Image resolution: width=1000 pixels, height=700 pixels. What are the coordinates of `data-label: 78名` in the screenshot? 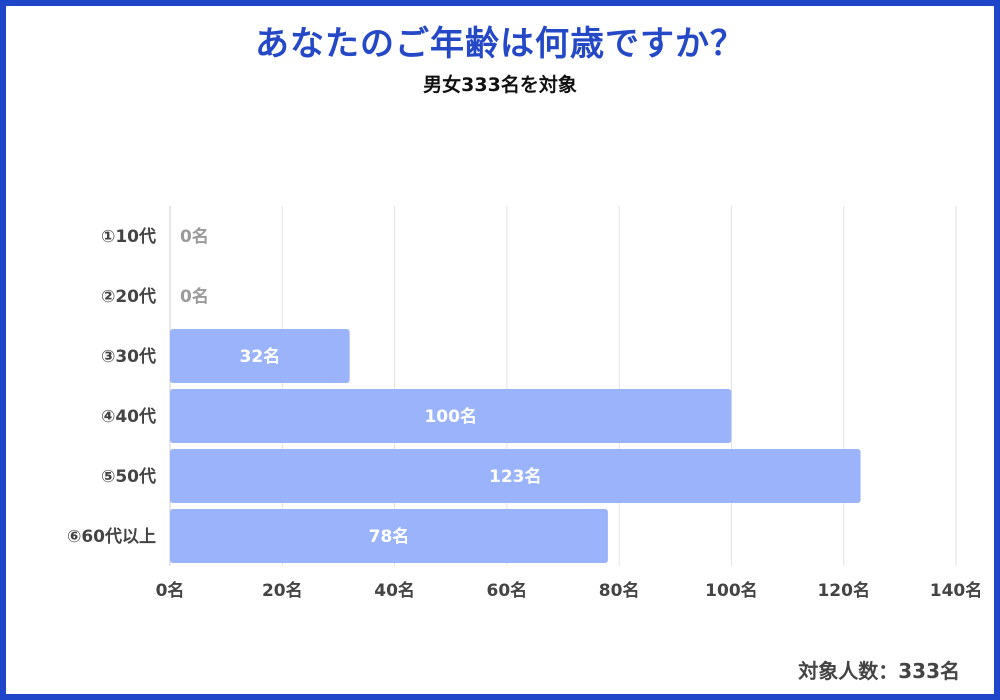 It's located at (389, 536).